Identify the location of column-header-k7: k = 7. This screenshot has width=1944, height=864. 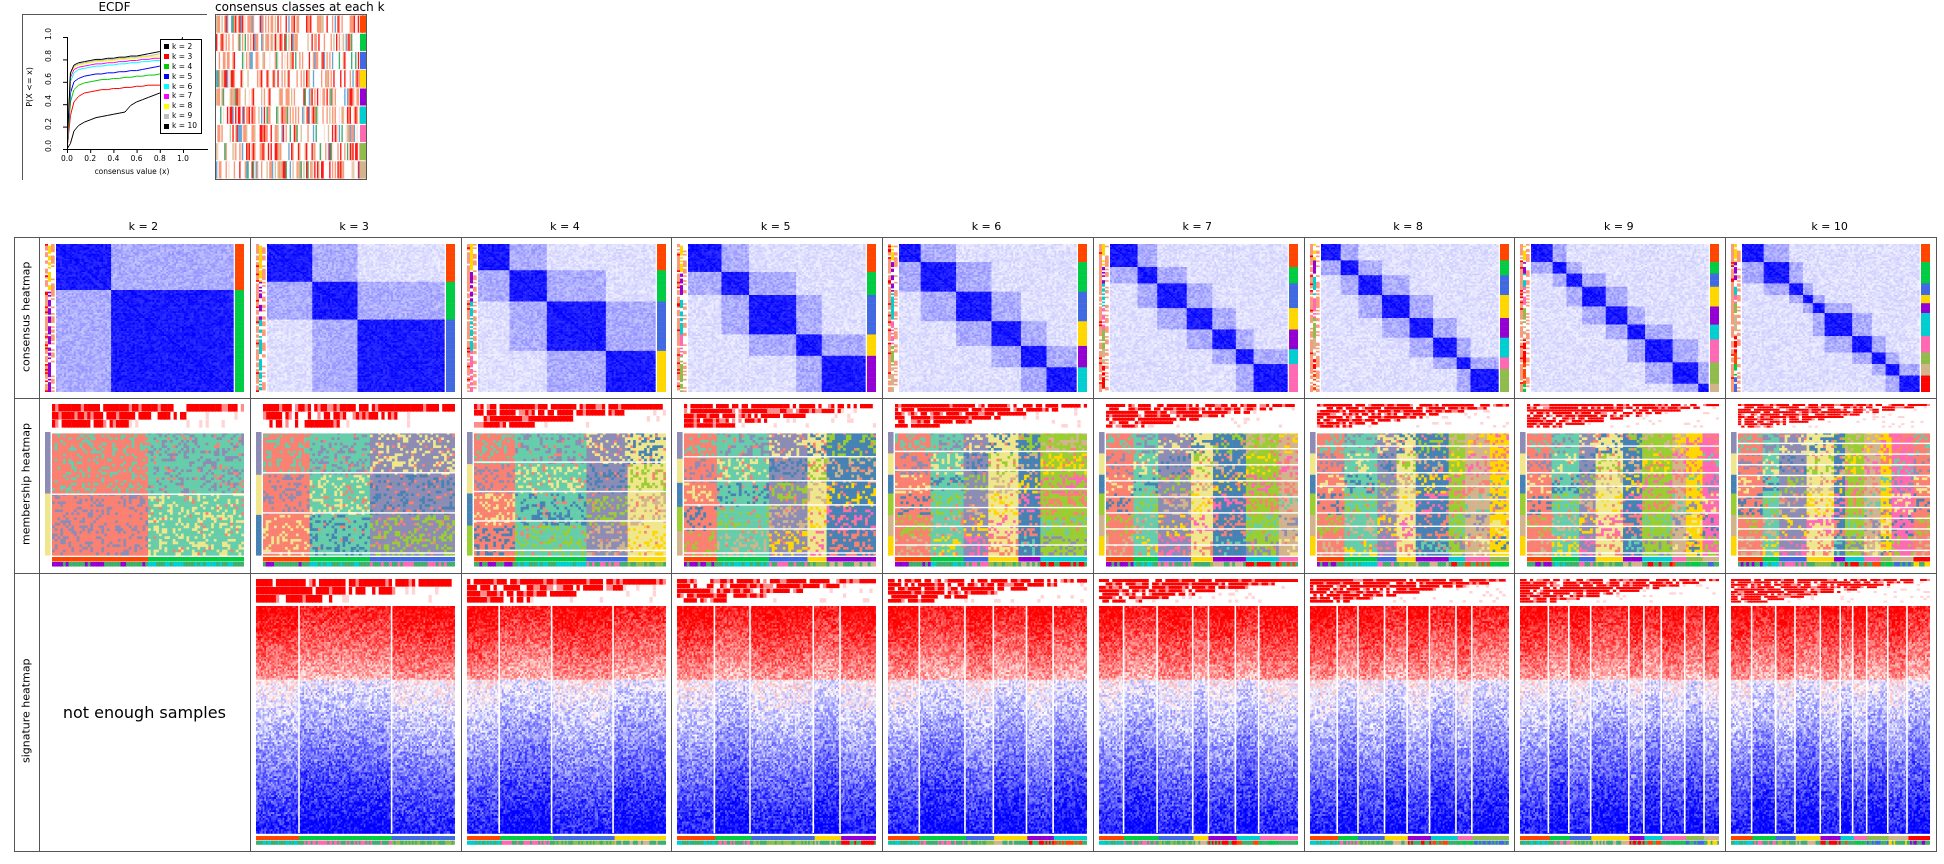
(1197, 226).